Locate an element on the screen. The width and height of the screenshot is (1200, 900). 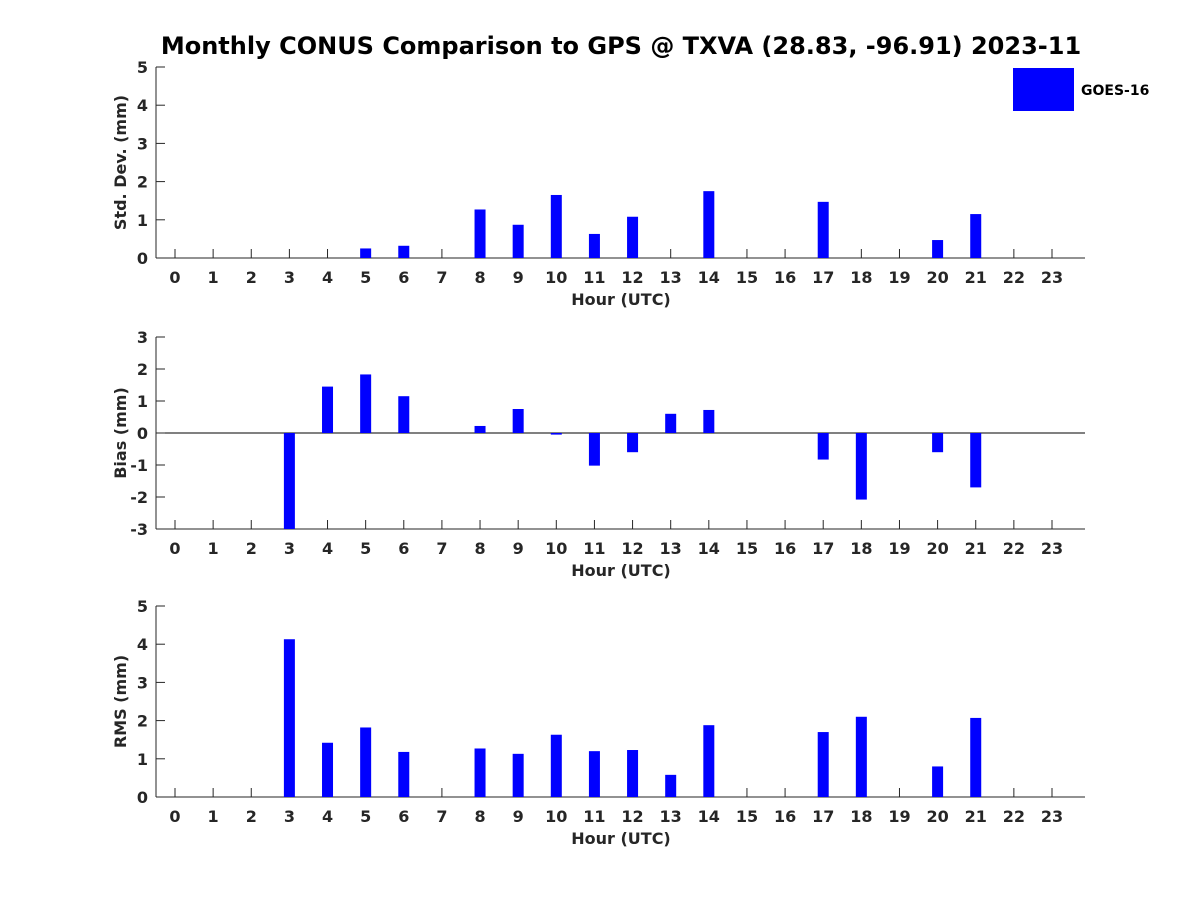
x-tick-label: 0 is located at coordinates (174, 548).